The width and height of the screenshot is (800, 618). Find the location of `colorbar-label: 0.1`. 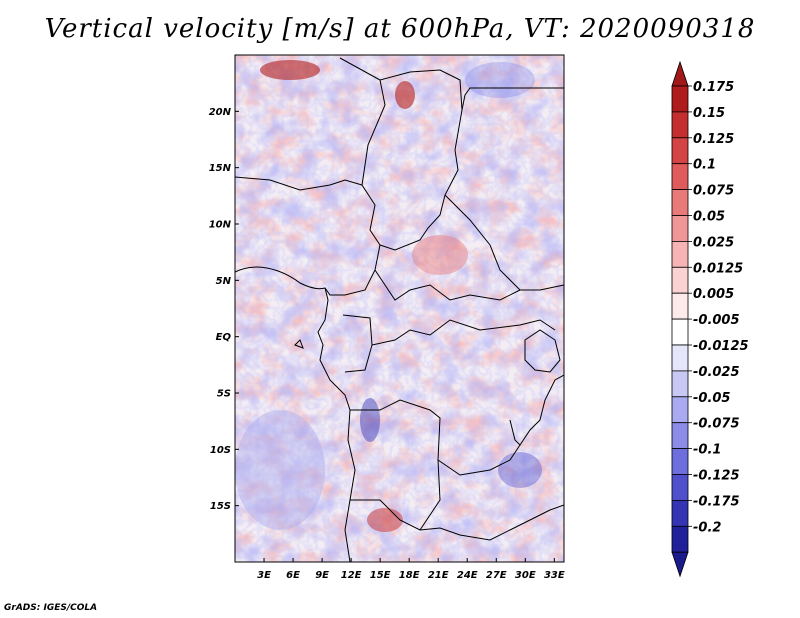

colorbar-label: 0.1 is located at coordinates (704, 165).